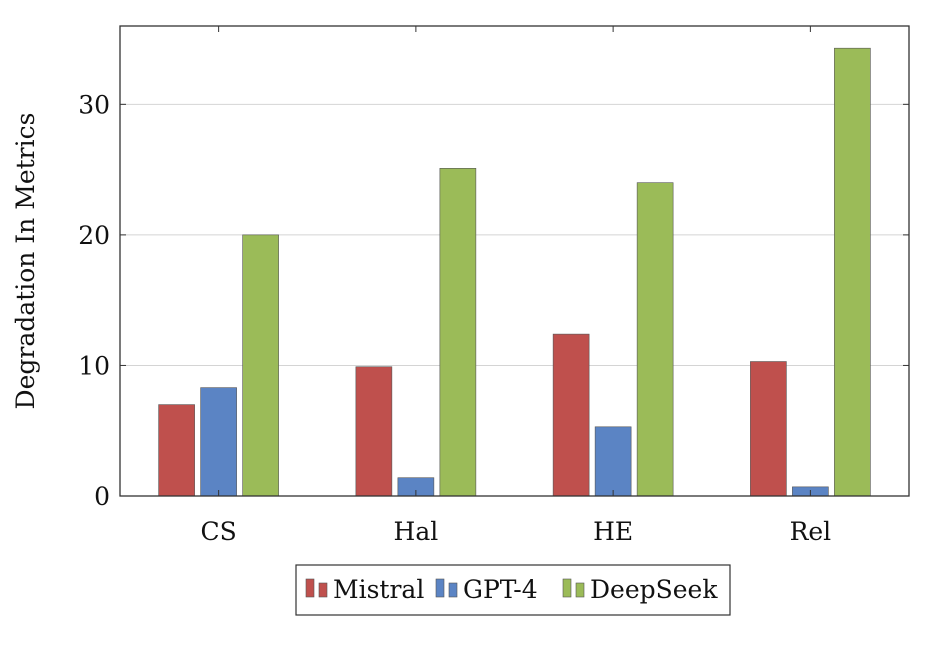 The height and width of the screenshot is (653, 940). I want to click on legend-label-deepseek: DeepSeek, so click(654, 589).